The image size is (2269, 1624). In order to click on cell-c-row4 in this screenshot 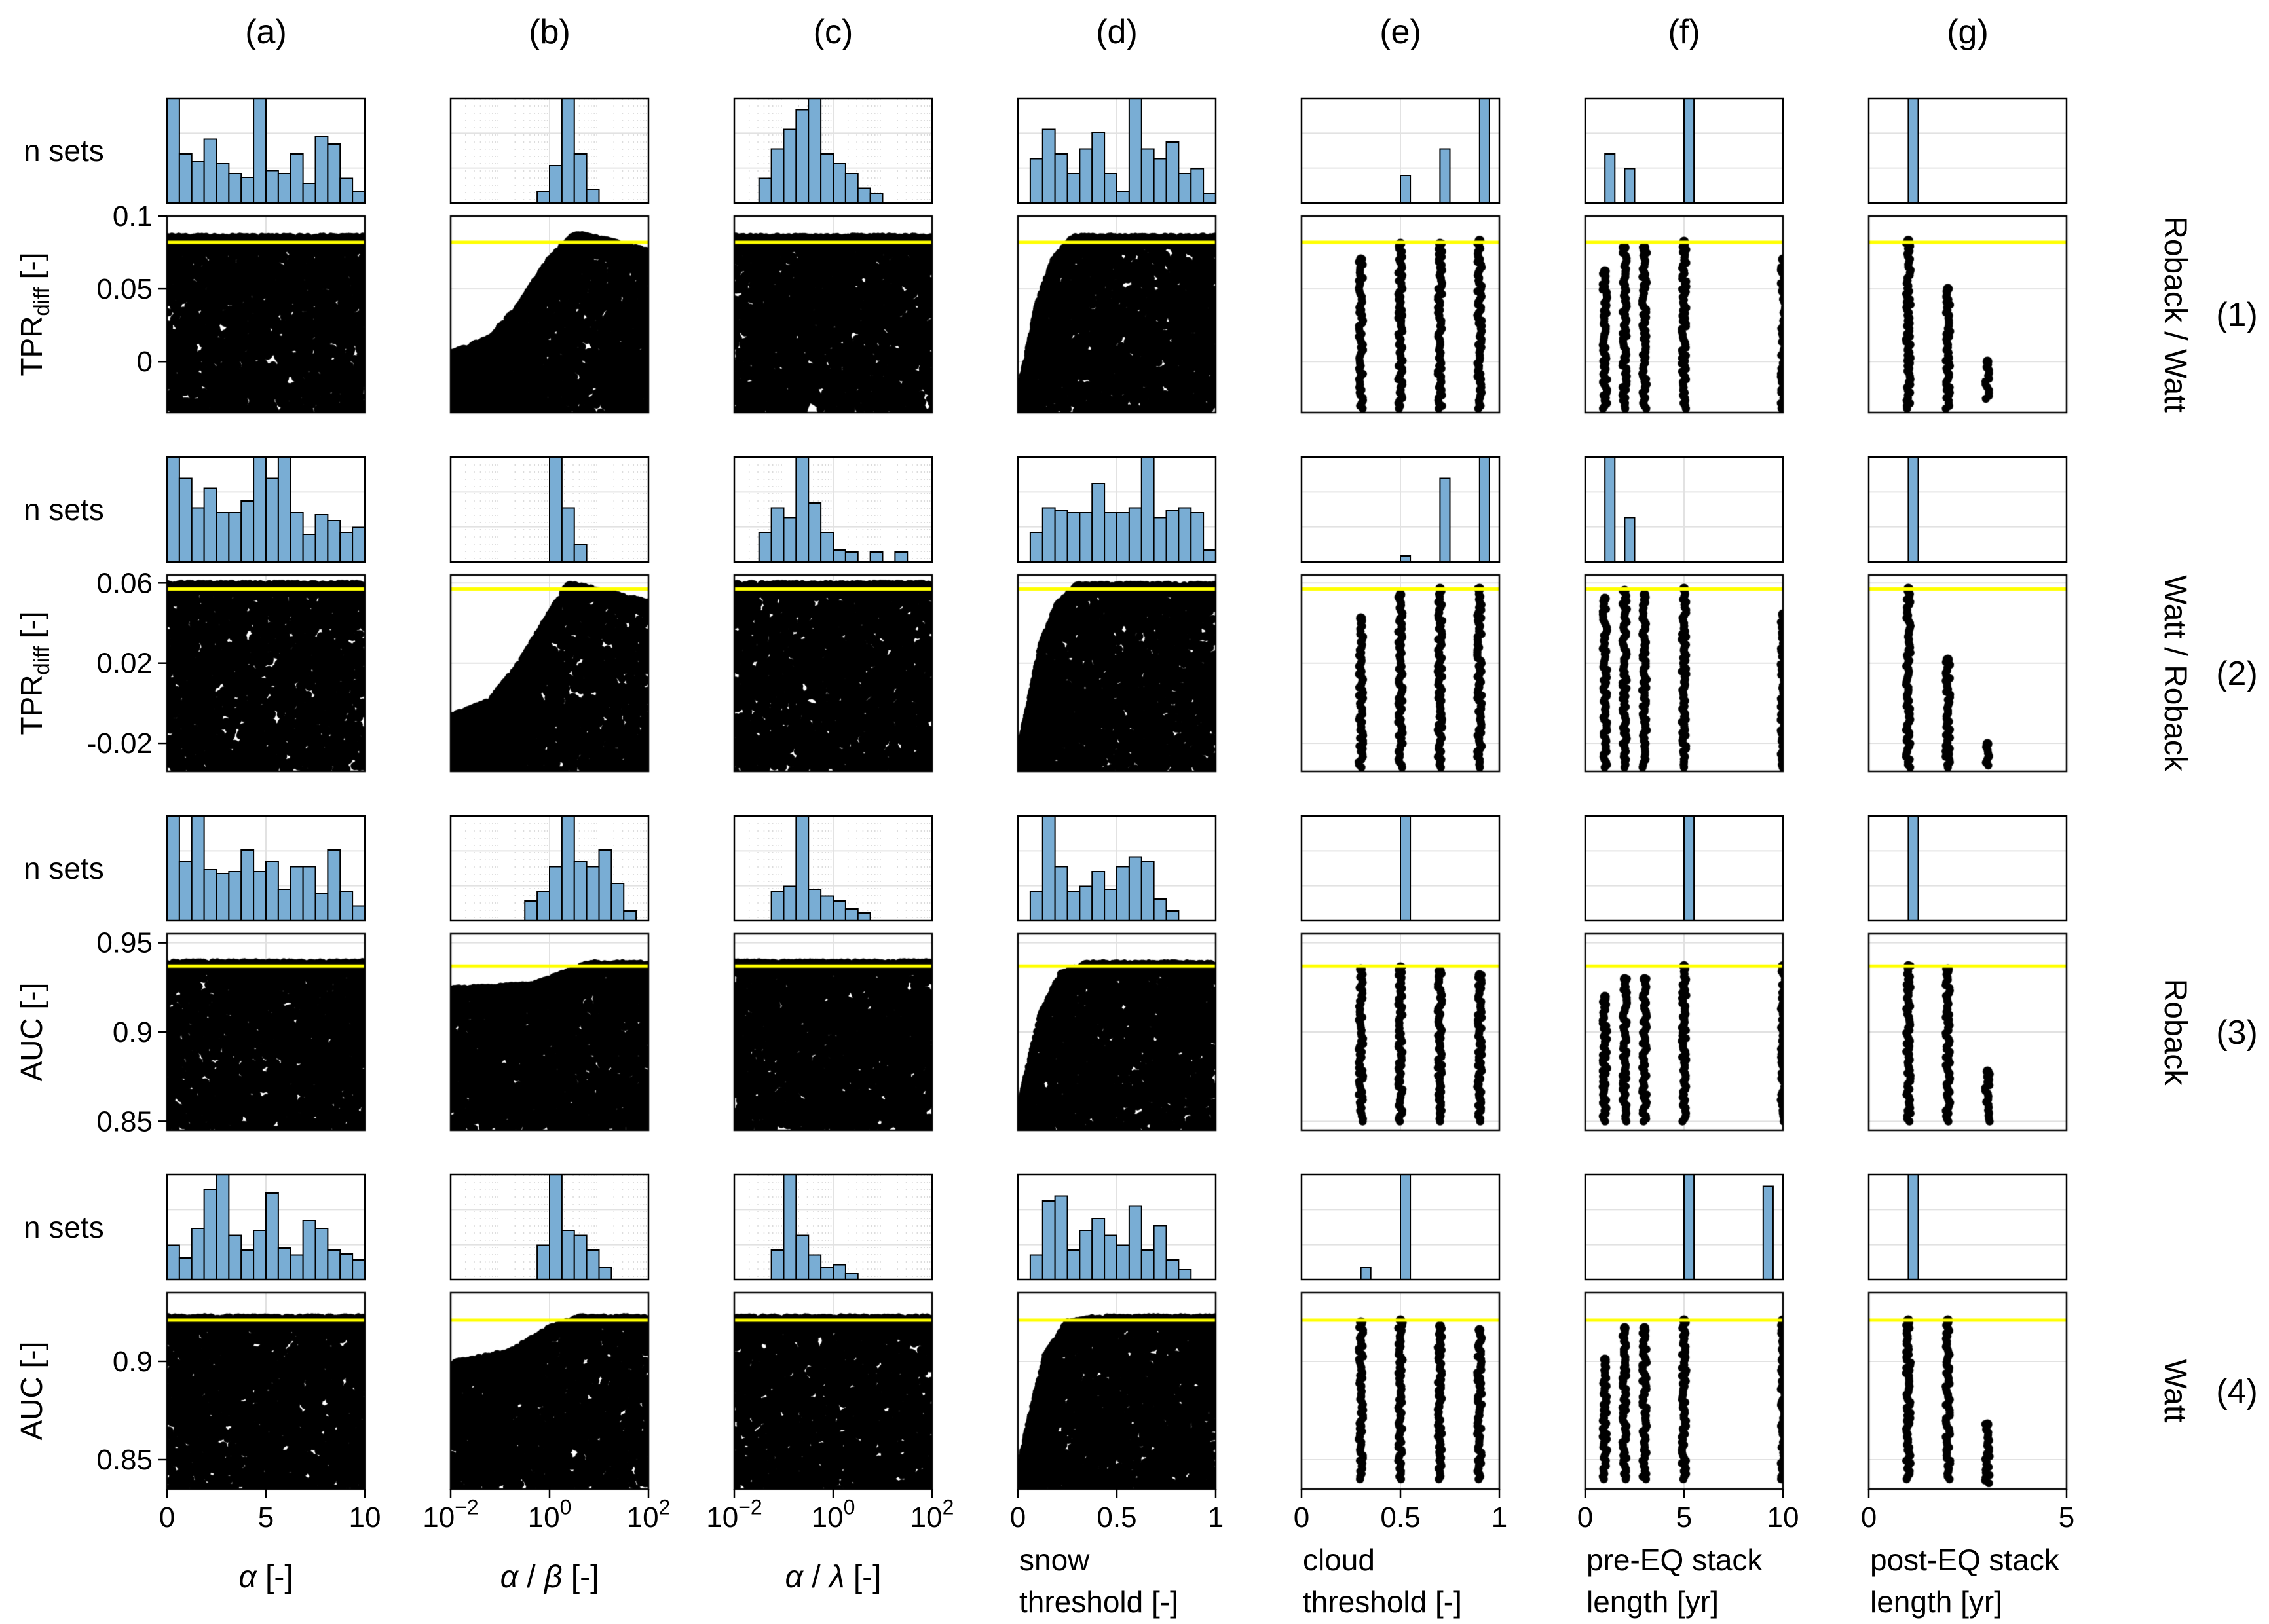, I will do `click(833, 1335)`.